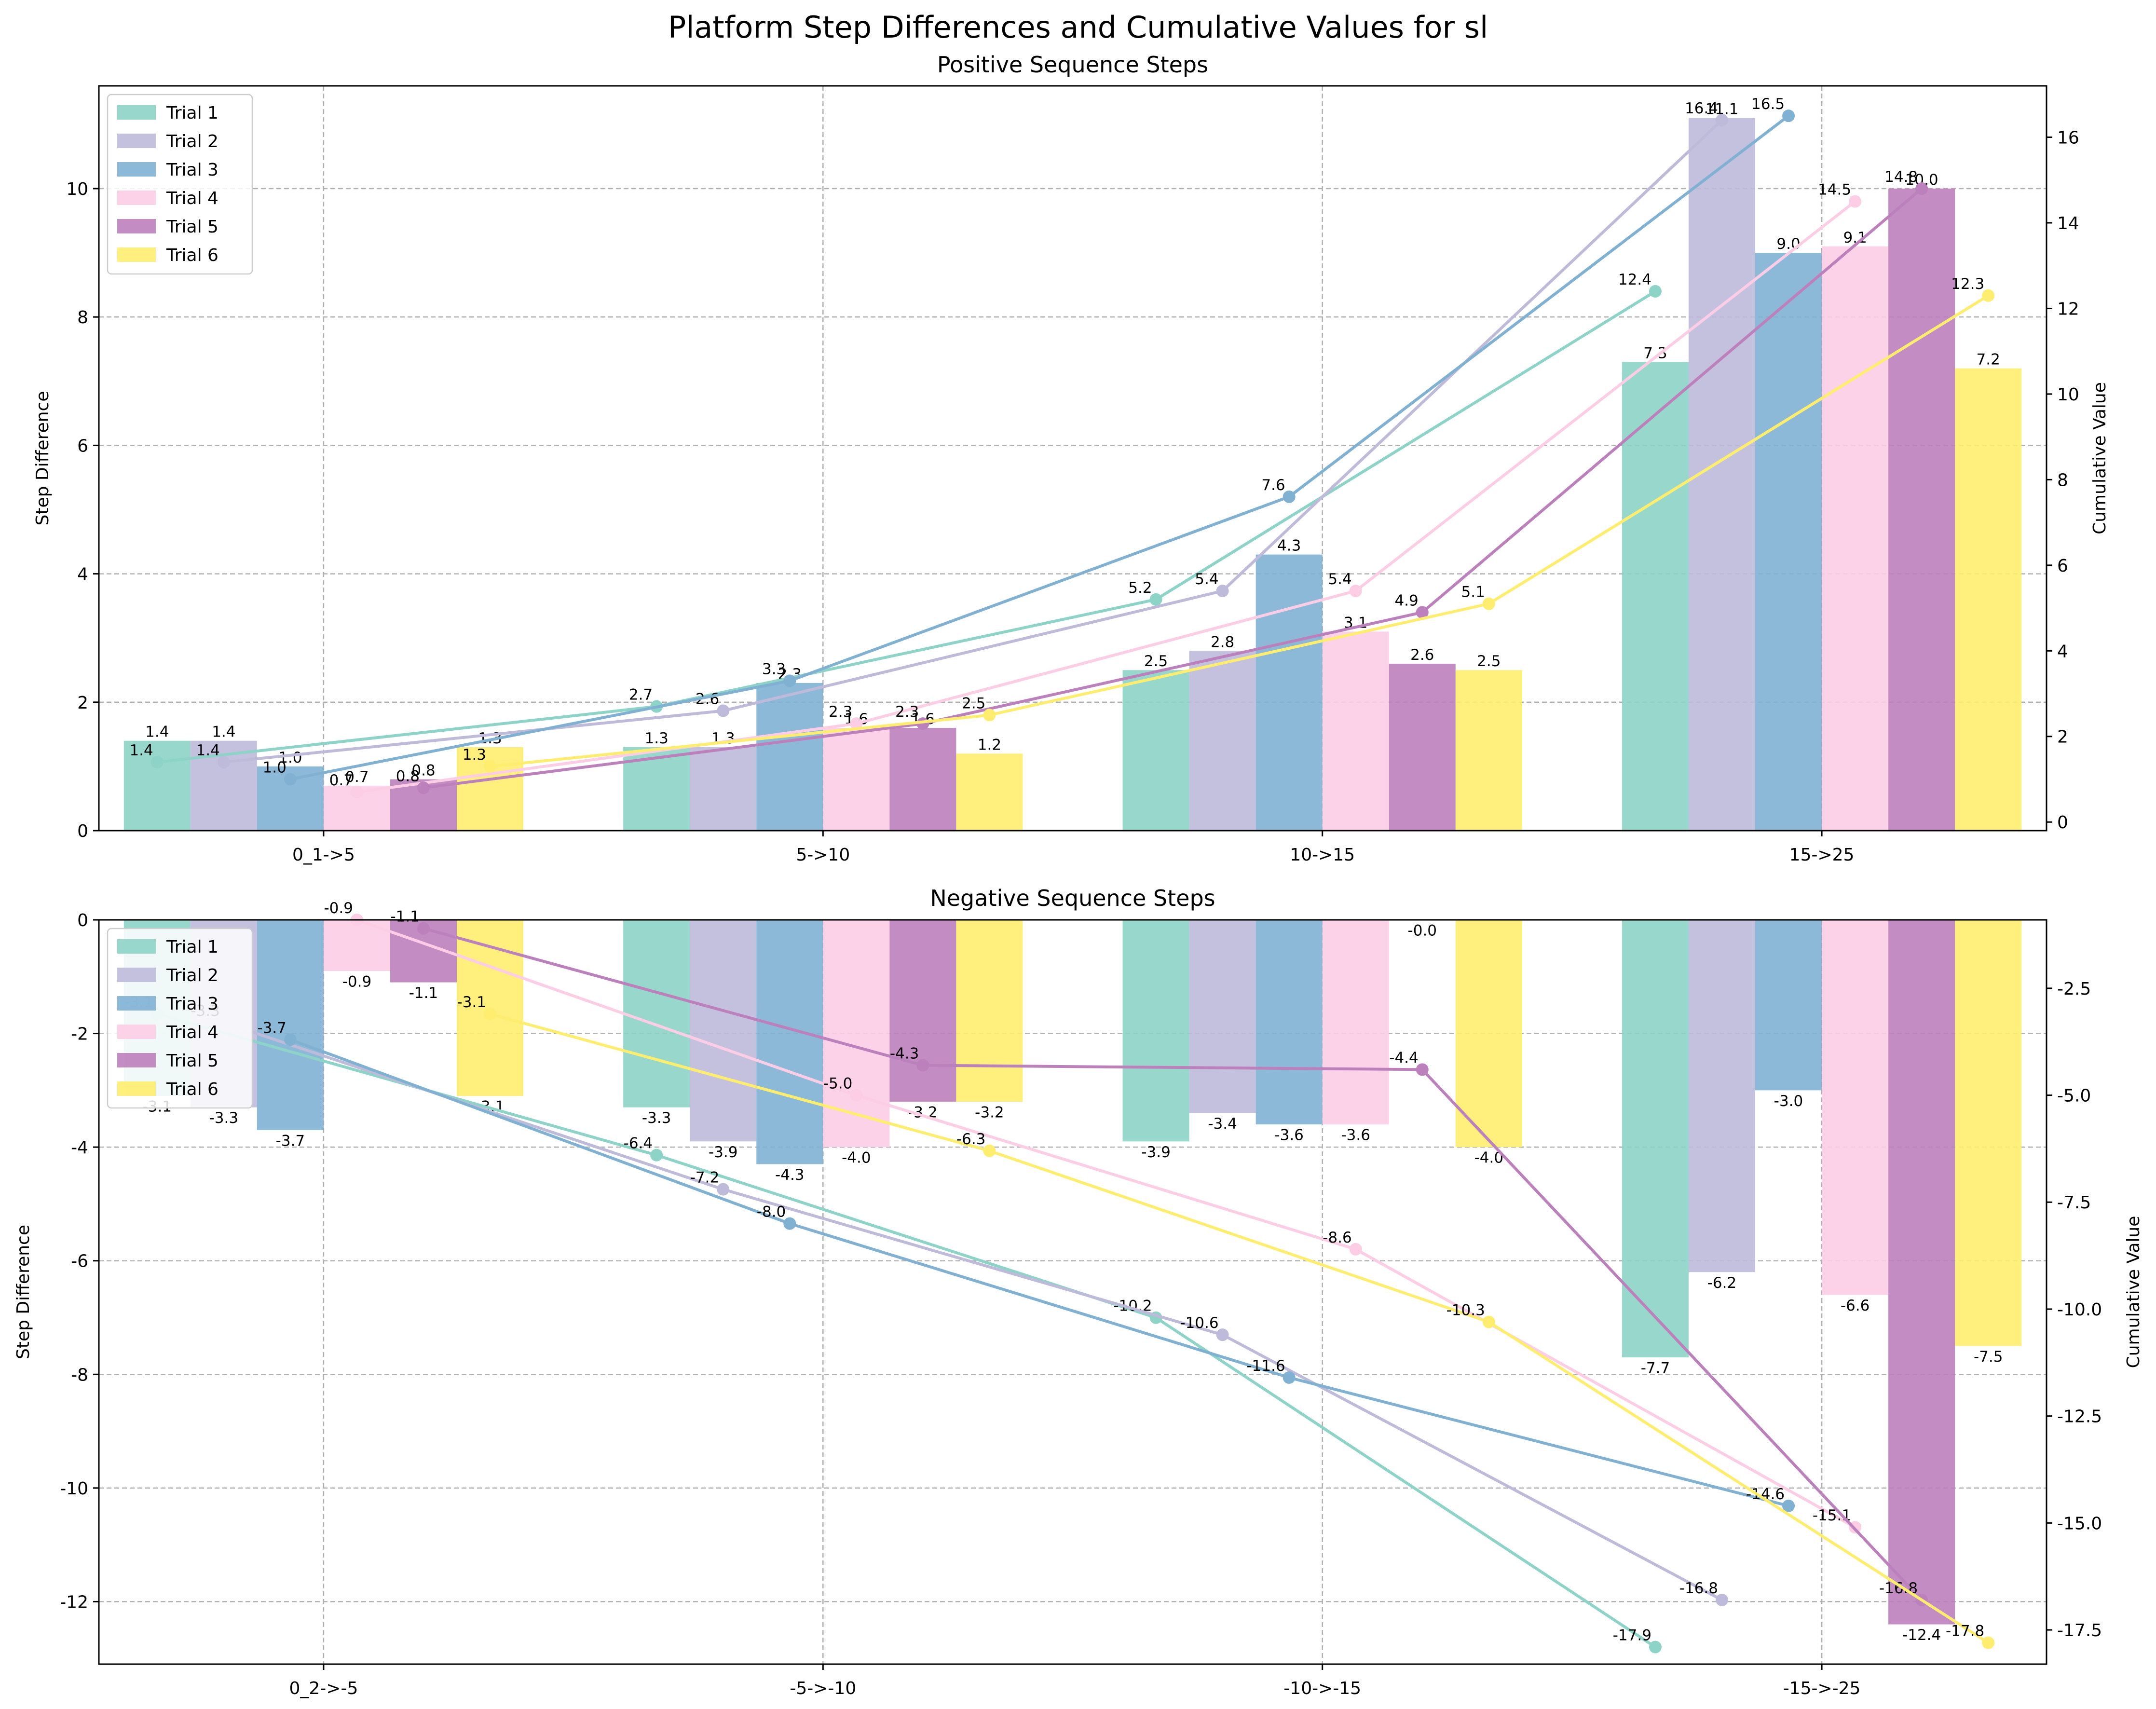 The height and width of the screenshot is (1709, 2156). Describe the element at coordinates (1289, 546) in the screenshot. I see `bar-value-label: 4.3` at that location.